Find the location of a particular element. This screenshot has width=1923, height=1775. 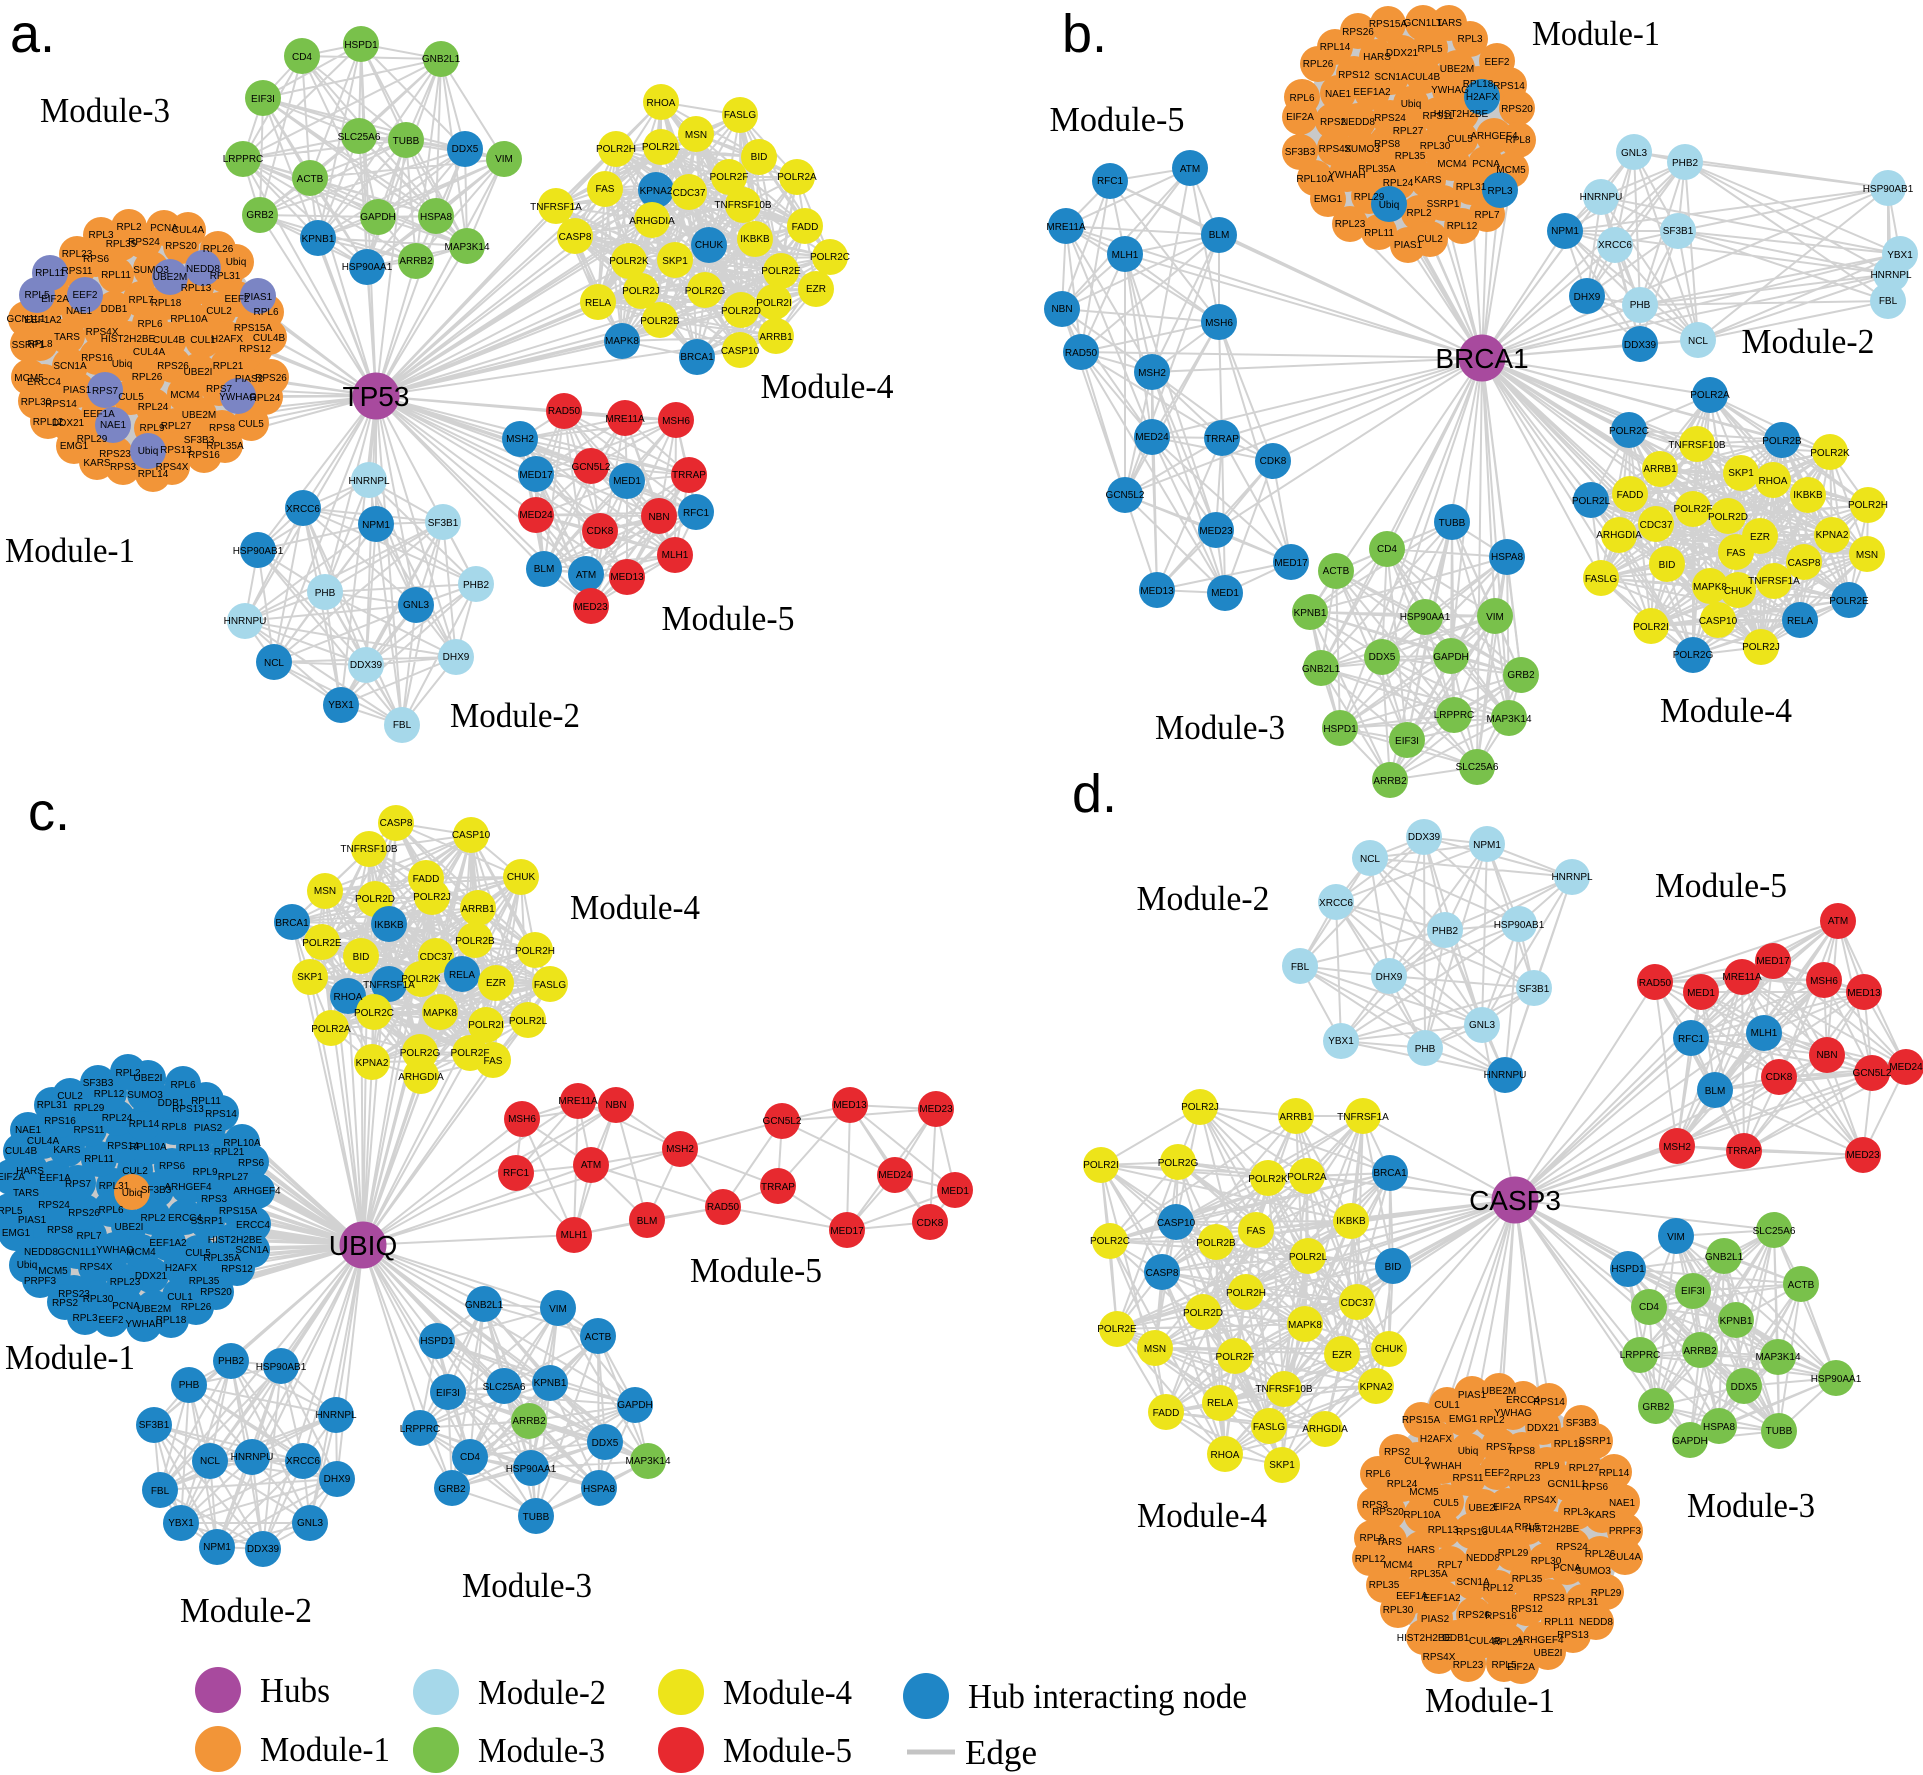

svg-text: RPL3 is located at coordinates (100, 235).